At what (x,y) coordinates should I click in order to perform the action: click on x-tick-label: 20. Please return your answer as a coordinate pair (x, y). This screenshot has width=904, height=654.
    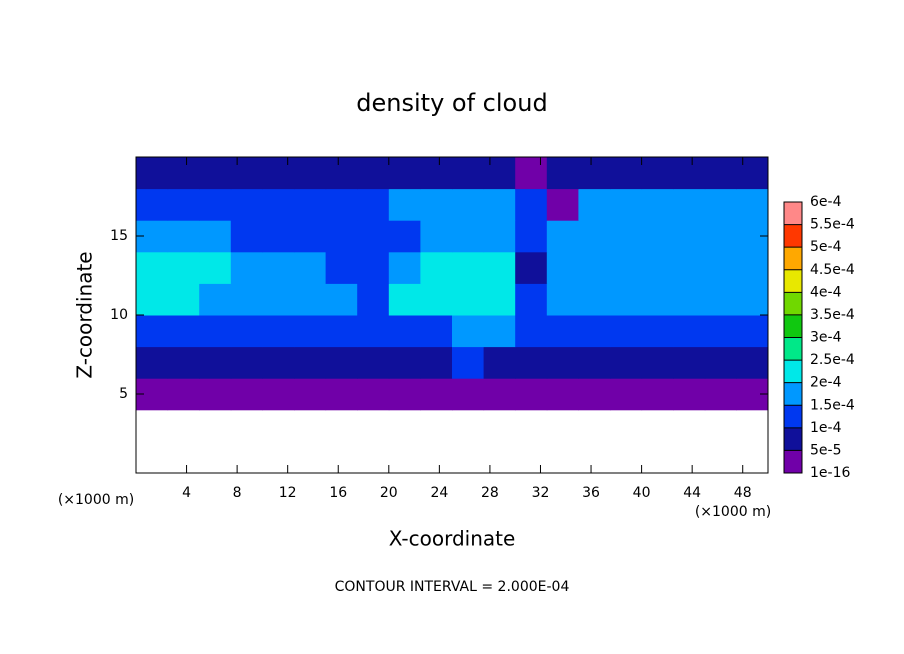
    Looking at the image, I should click on (389, 493).